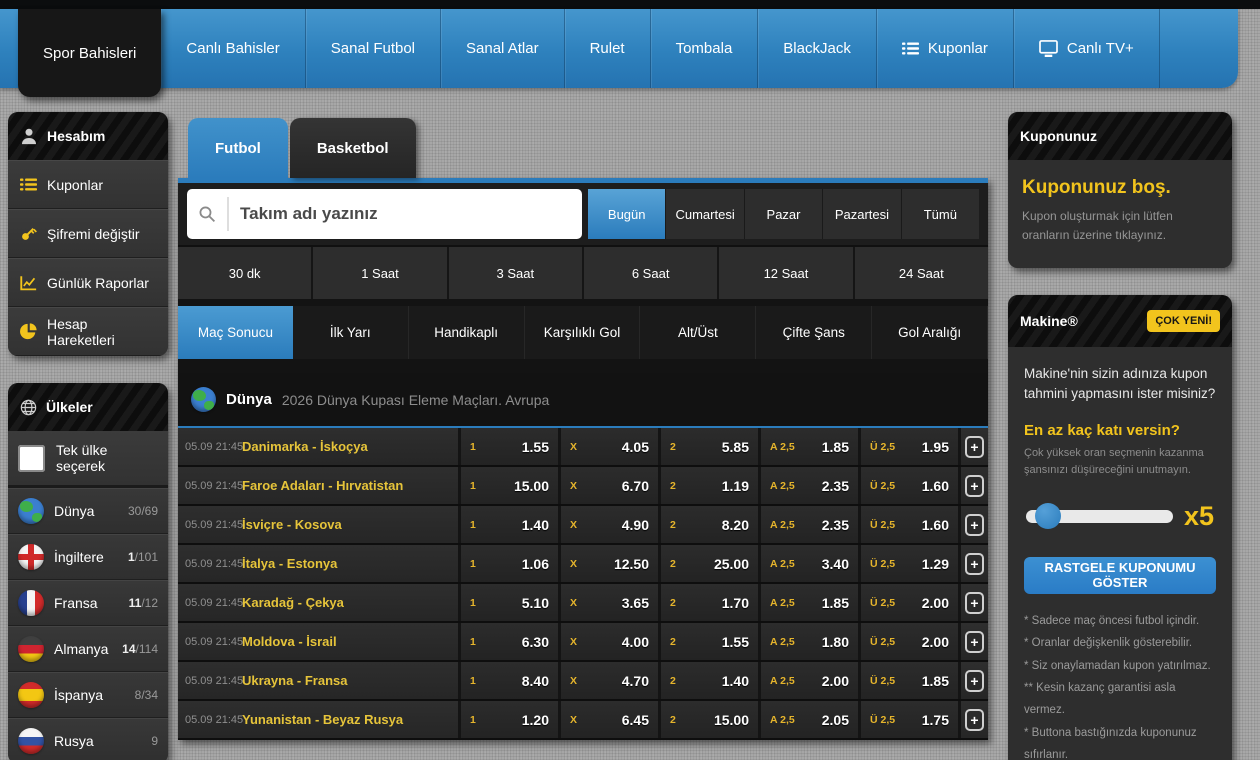 The image size is (1260, 760). What do you see at coordinates (608, 641) in the screenshot?
I see `odds-cell: X 4.00` at bounding box center [608, 641].